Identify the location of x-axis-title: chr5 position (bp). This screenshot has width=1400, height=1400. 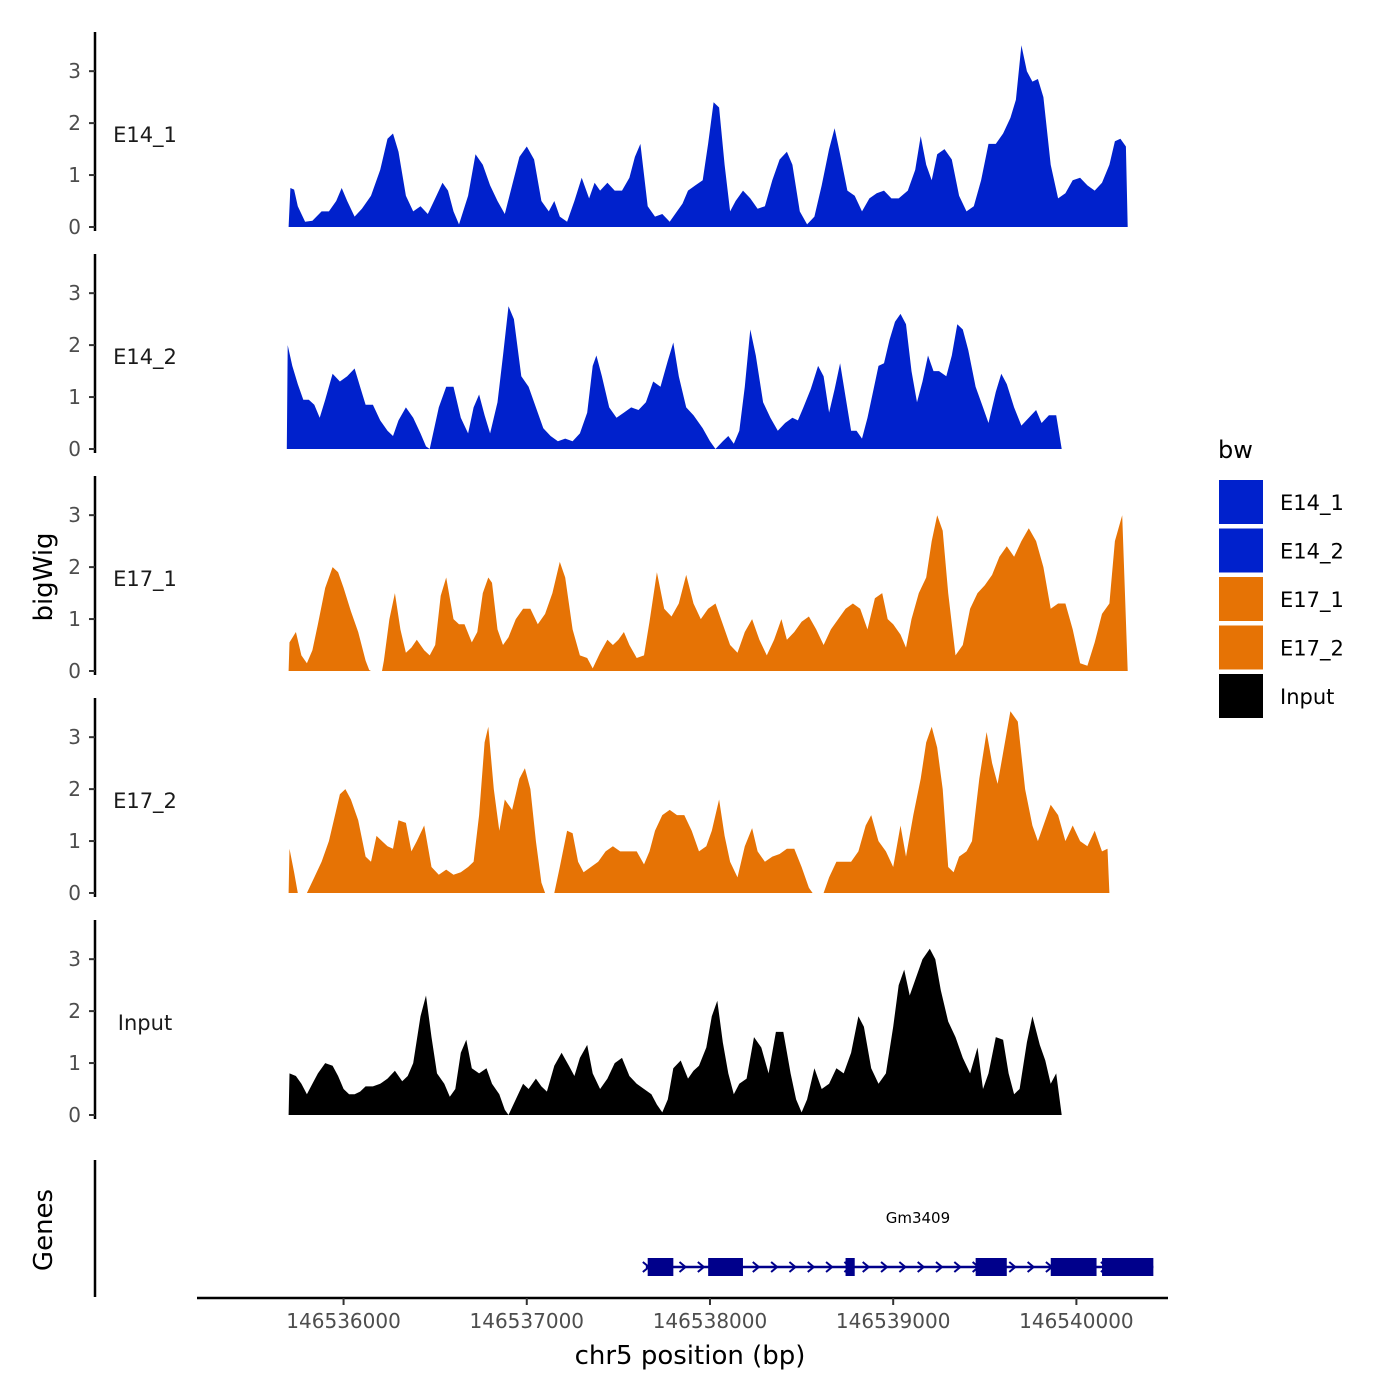
(690, 1356).